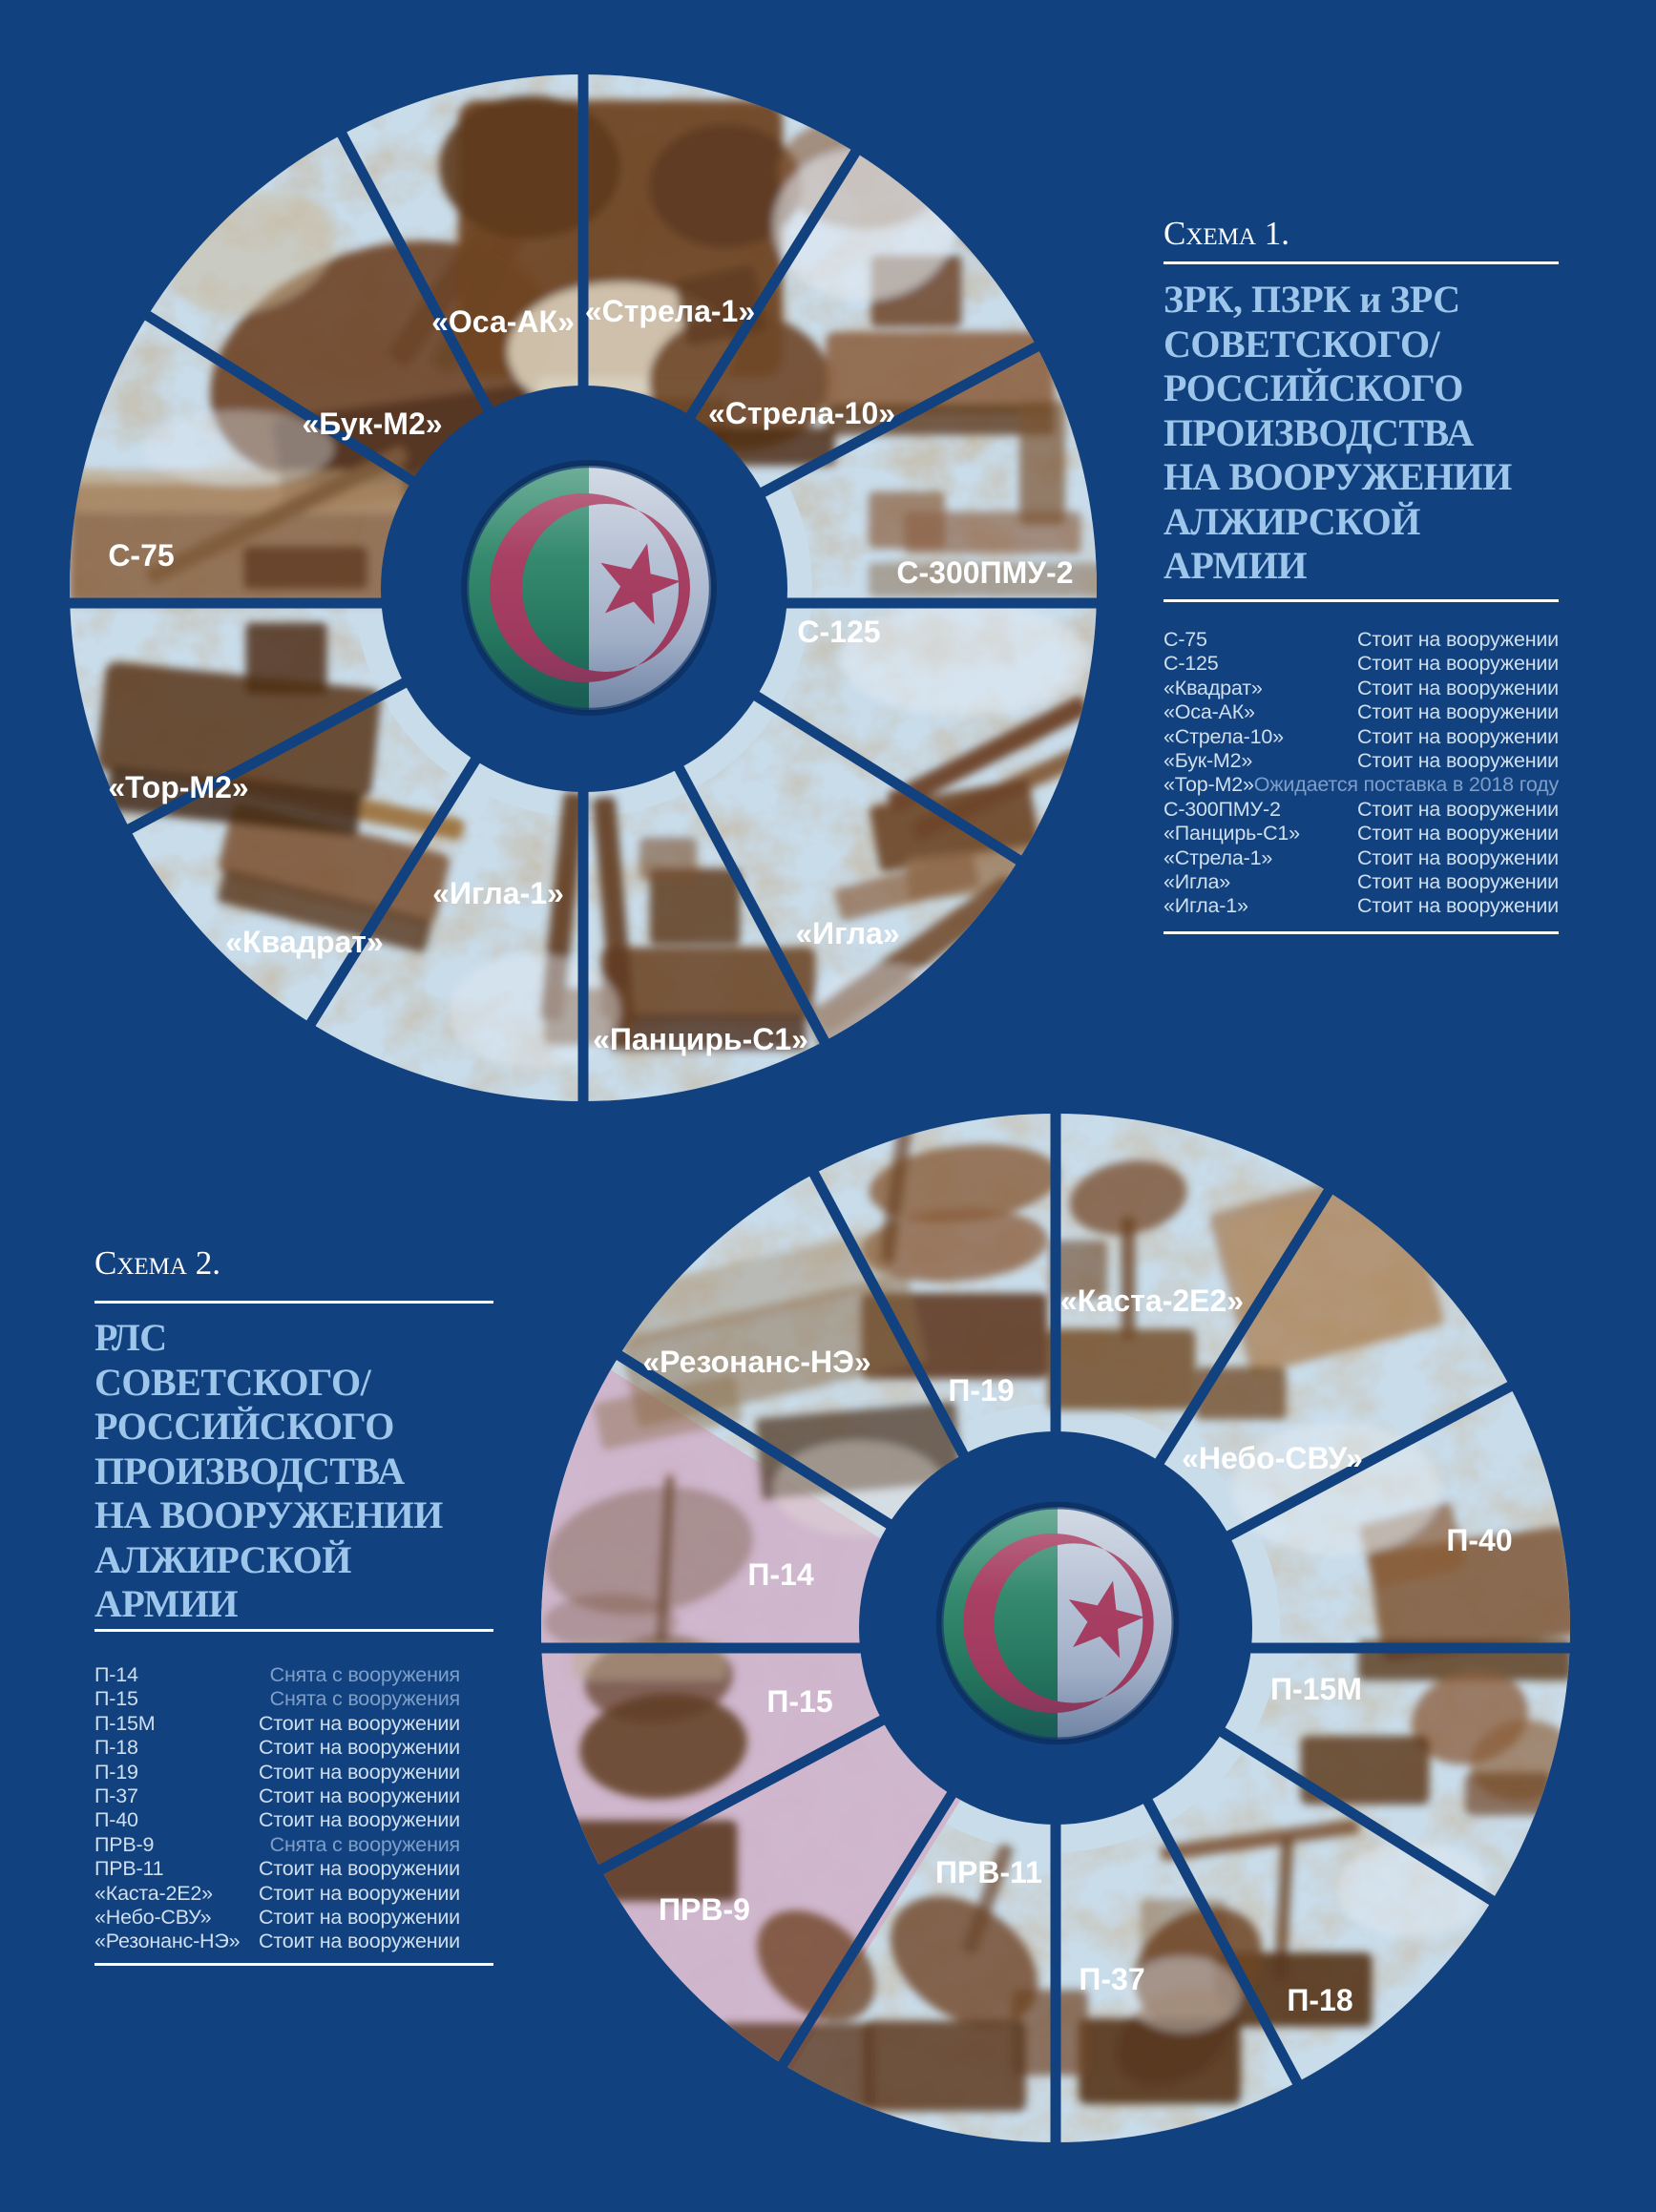 The height and width of the screenshot is (2212, 1656). What do you see at coordinates (1479, 1540) in the screenshot?
I see `svg-text: П-40` at bounding box center [1479, 1540].